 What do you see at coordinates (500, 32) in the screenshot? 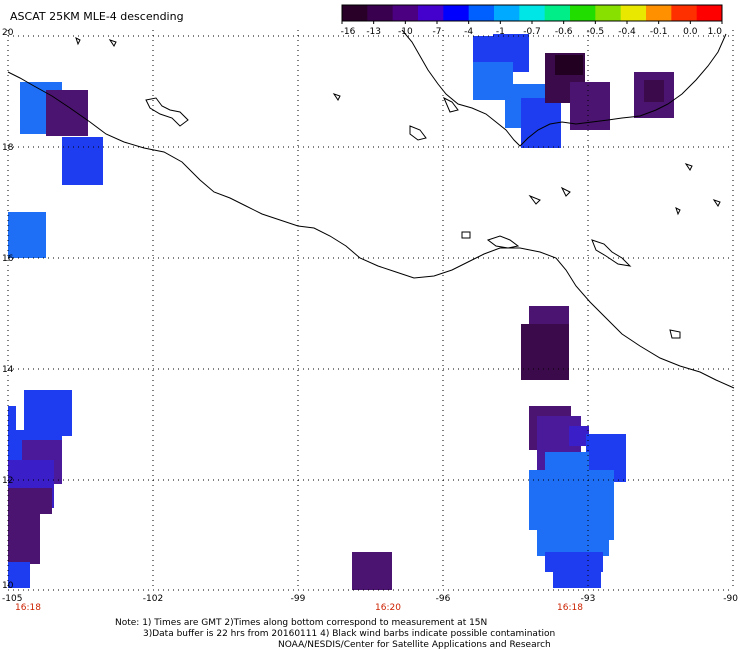
I see `colorbar-tick-label: -1` at bounding box center [500, 32].